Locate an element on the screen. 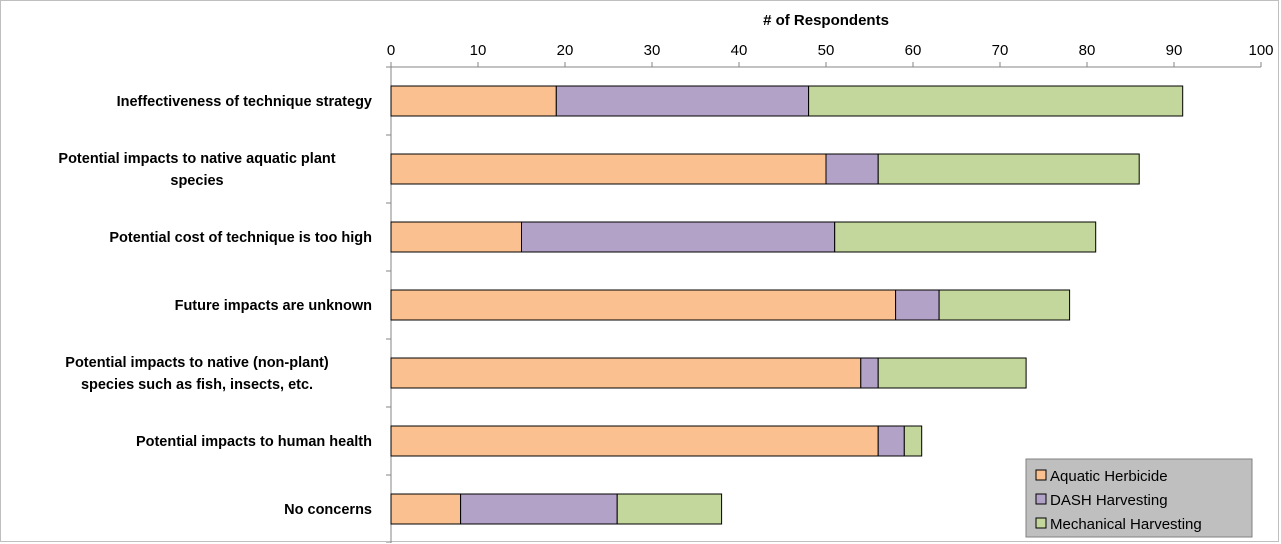  category-label: Future impacts are unknown is located at coordinates (273, 306).